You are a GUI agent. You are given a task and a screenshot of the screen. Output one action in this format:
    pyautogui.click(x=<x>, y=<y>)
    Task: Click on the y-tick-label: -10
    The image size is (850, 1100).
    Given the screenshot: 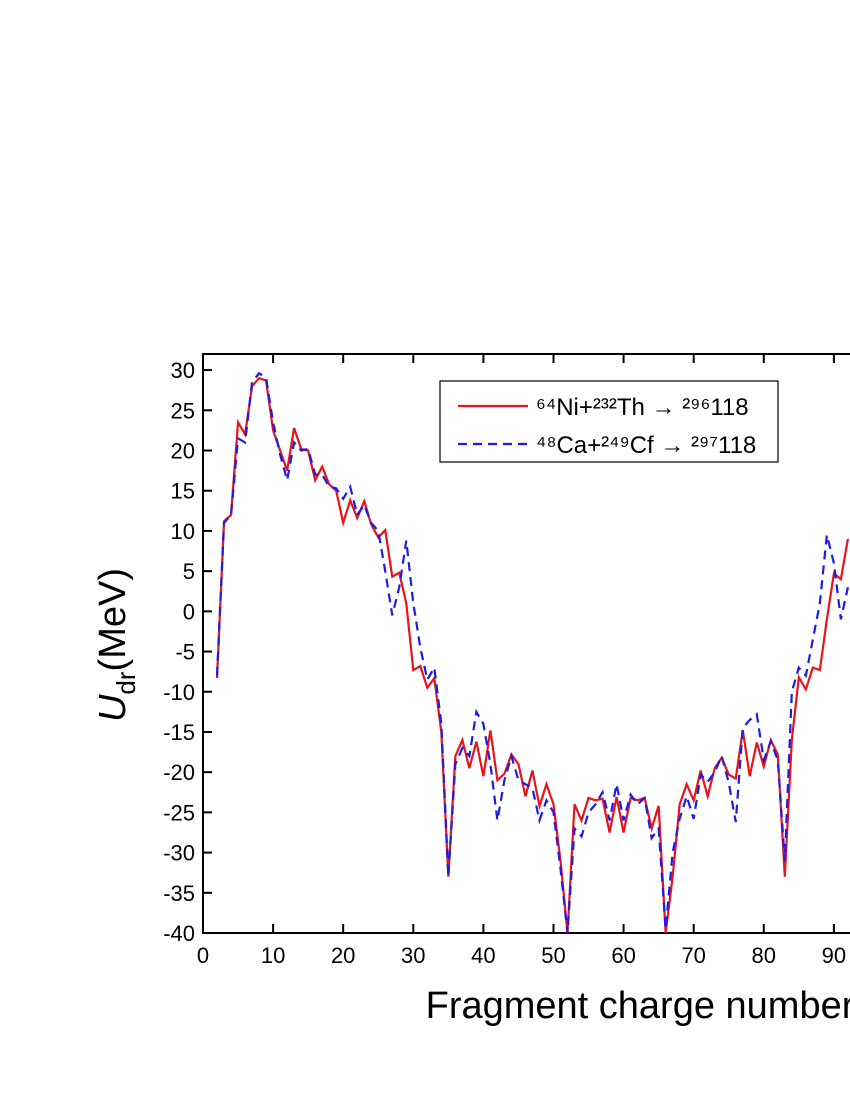 What is the action you would take?
    pyautogui.click(x=179, y=692)
    